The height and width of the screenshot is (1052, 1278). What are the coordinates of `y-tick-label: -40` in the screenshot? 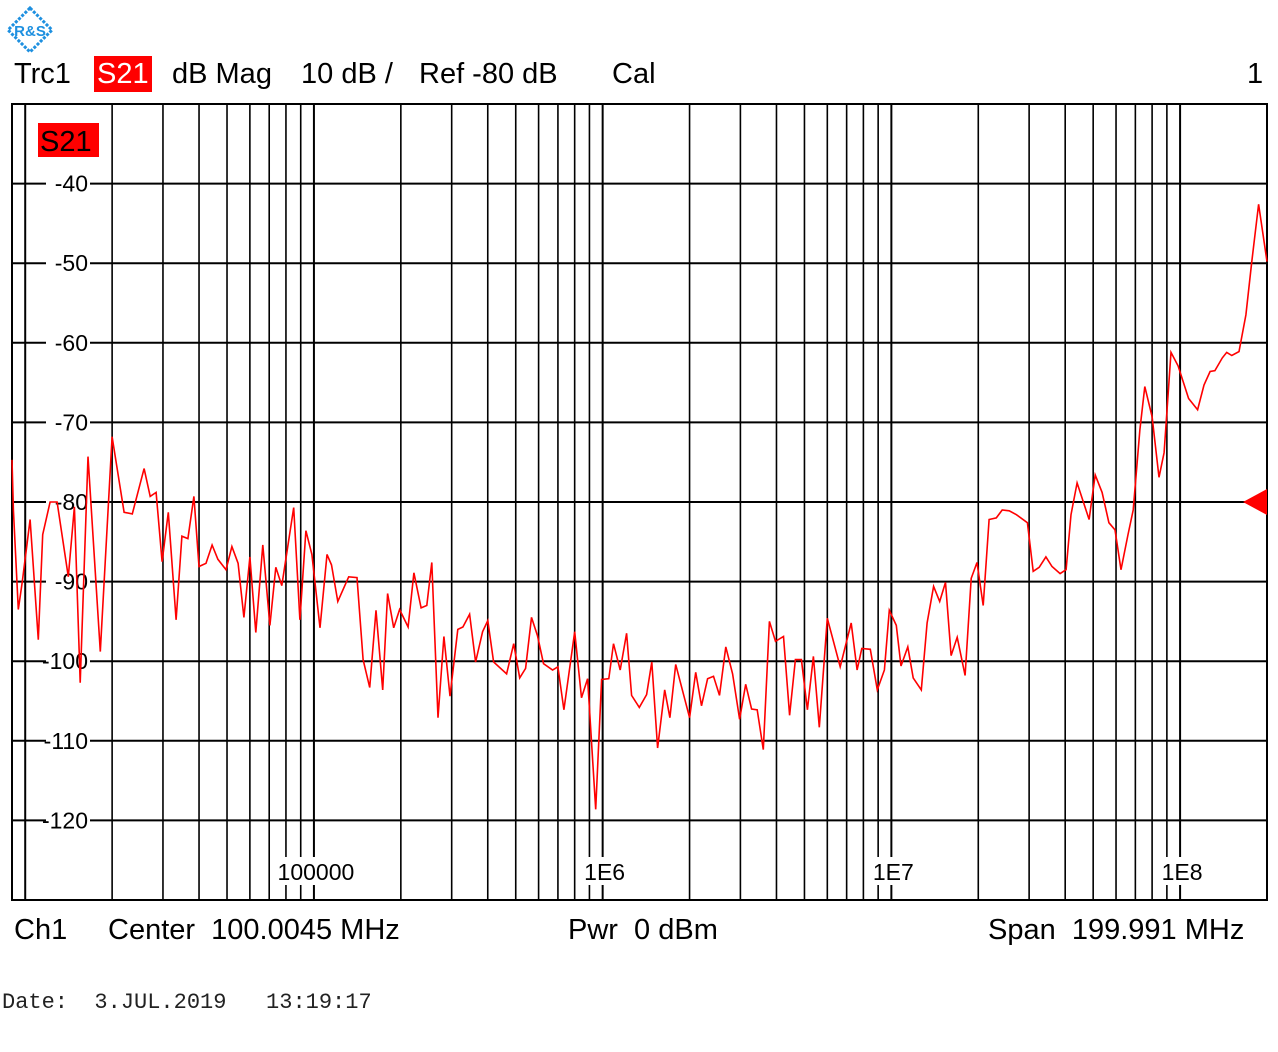 It's located at (71, 184).